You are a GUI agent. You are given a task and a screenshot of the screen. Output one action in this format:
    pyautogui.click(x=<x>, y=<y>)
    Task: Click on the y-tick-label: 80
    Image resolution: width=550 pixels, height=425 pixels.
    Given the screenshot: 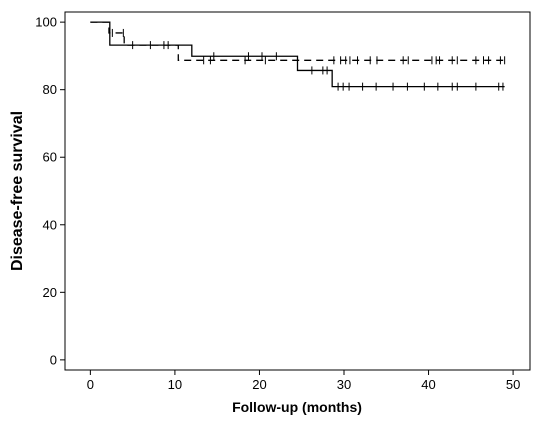 What is the action you would take?
    pyautogui.click(x=50, y=89)
    